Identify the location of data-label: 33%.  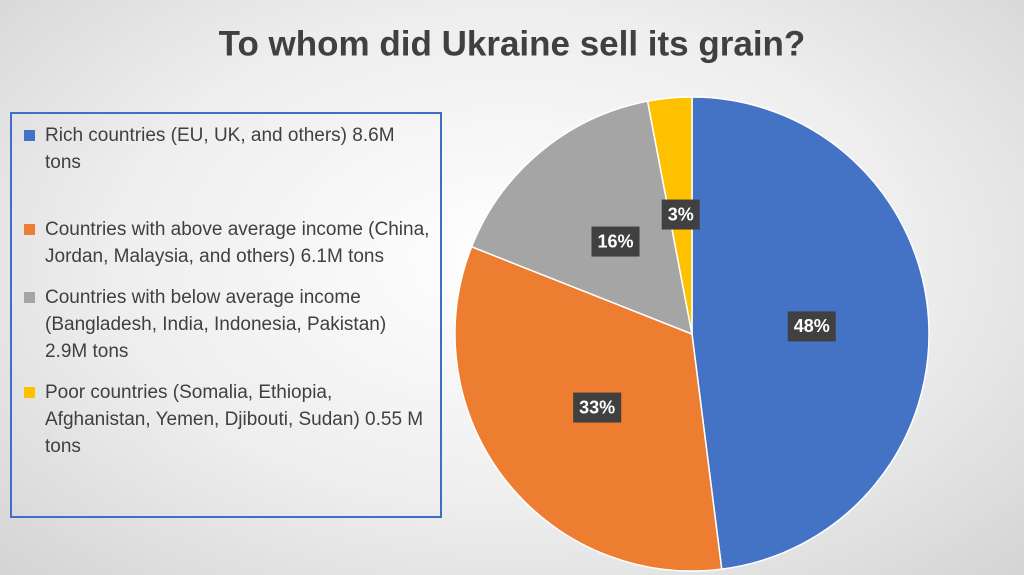
(597, 407).